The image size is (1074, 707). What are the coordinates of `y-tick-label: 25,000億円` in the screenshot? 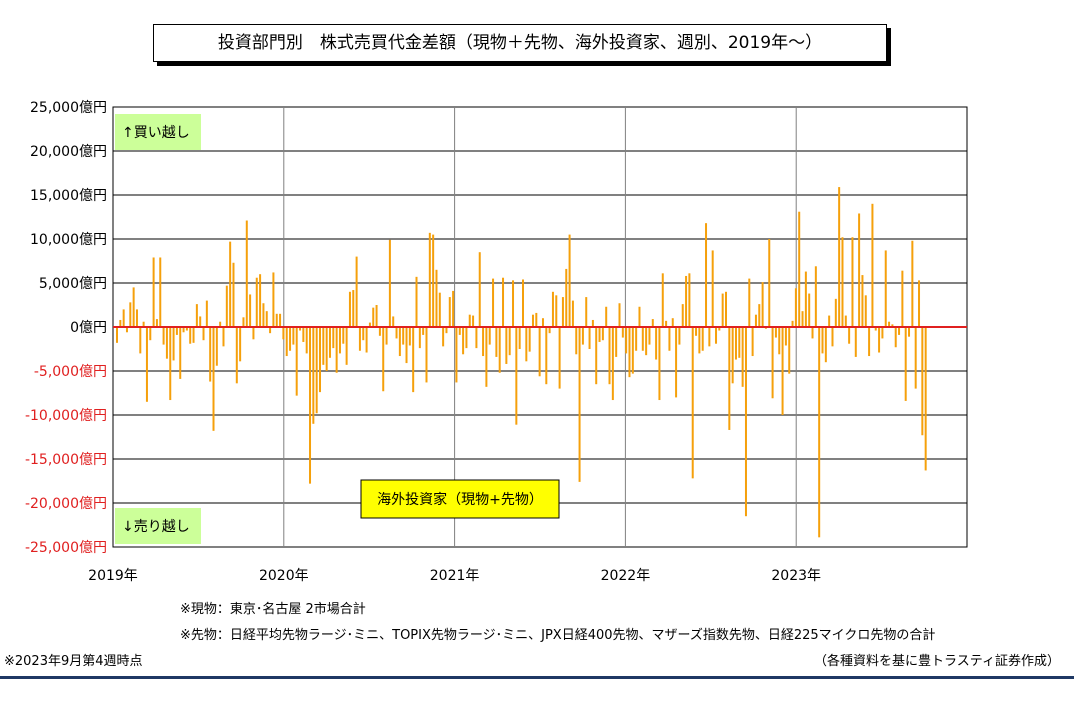 It's located at (68, 108).